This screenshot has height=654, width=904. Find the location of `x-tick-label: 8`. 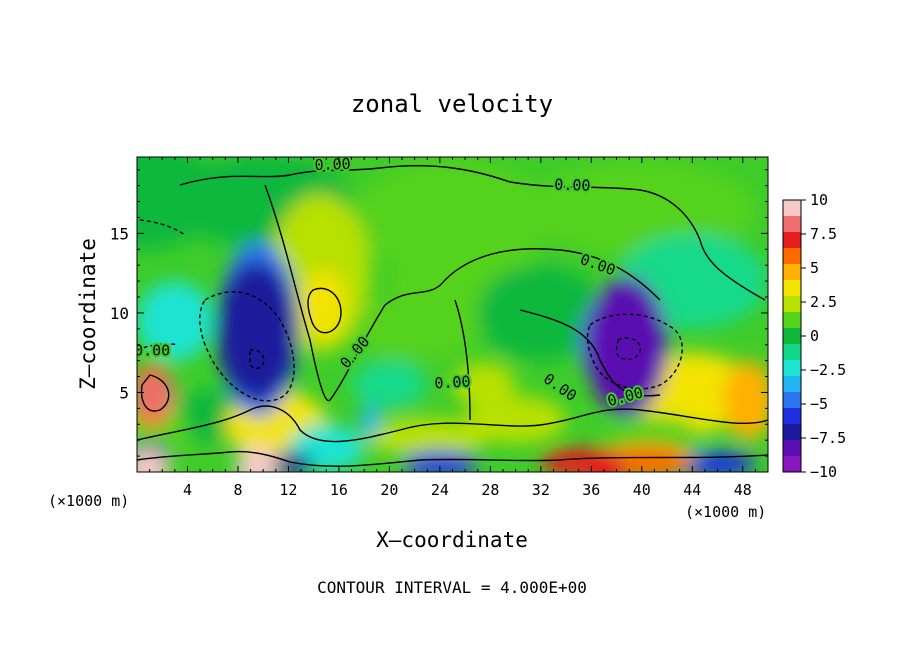

x-tick-label: 8 is located at coordinates (237, 490).